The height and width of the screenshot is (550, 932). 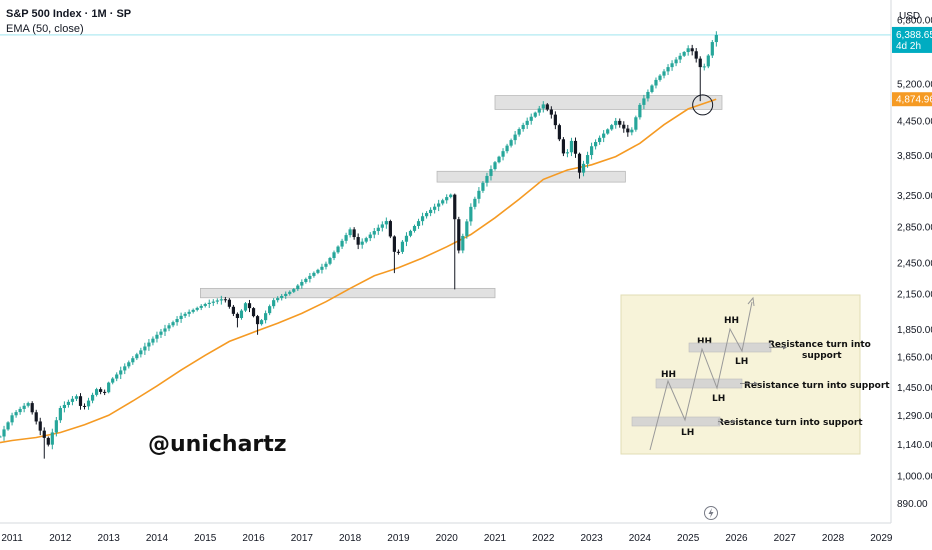 What do you see at coordinates (731, 321) in the screenshot?
I see `legend-hh-3: HH` at bounding box center [731, 321].